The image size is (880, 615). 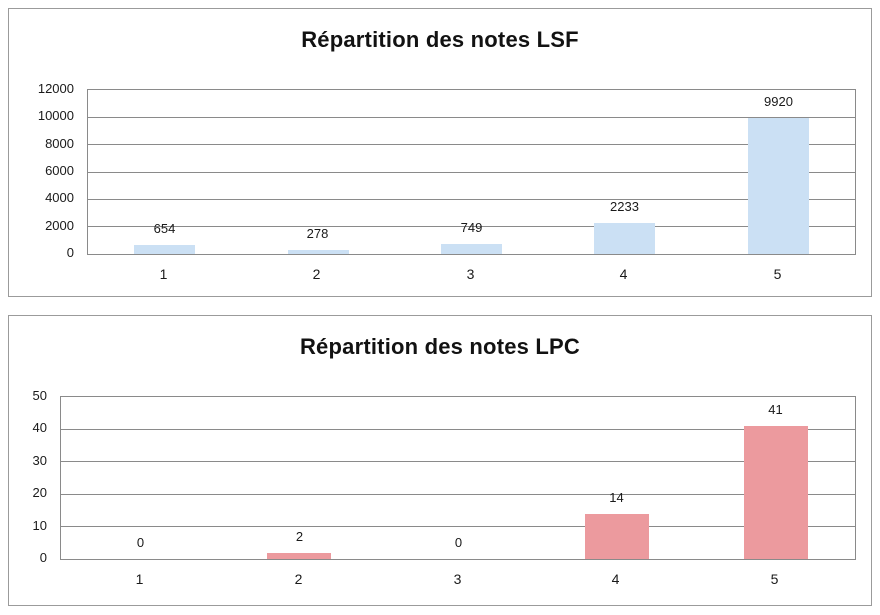 What do you see at coordinates (440, 39) in the screenshot?
I see `chart-title-lsf: Répartition des notes LSF` at bounding box center [440, 39].